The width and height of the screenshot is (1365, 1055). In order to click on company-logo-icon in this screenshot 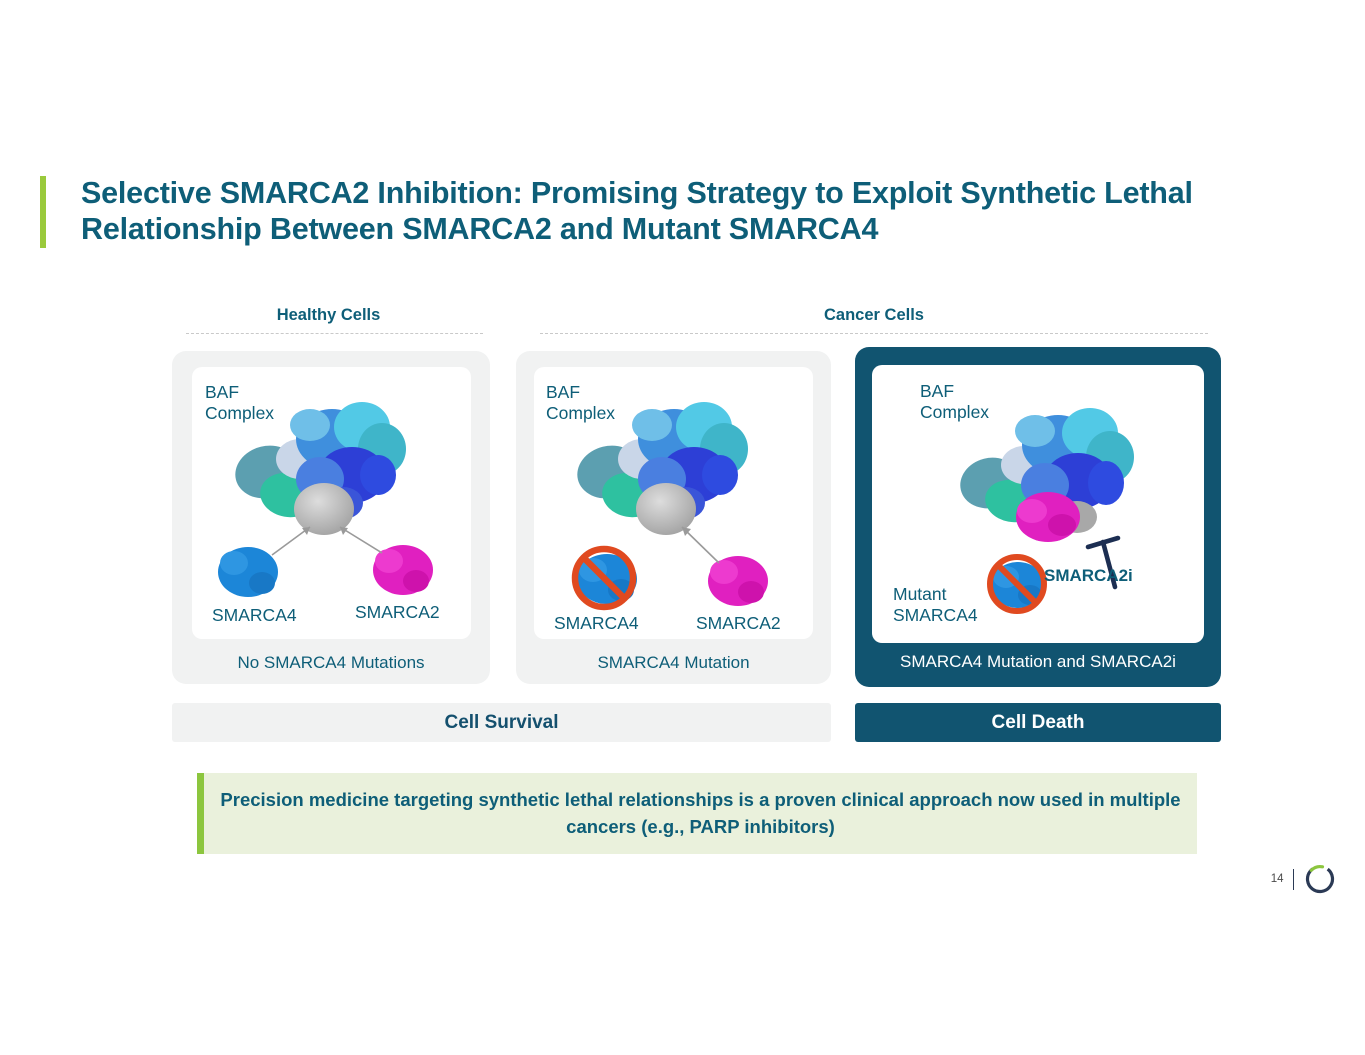, I will do `click(1320, 879)`.